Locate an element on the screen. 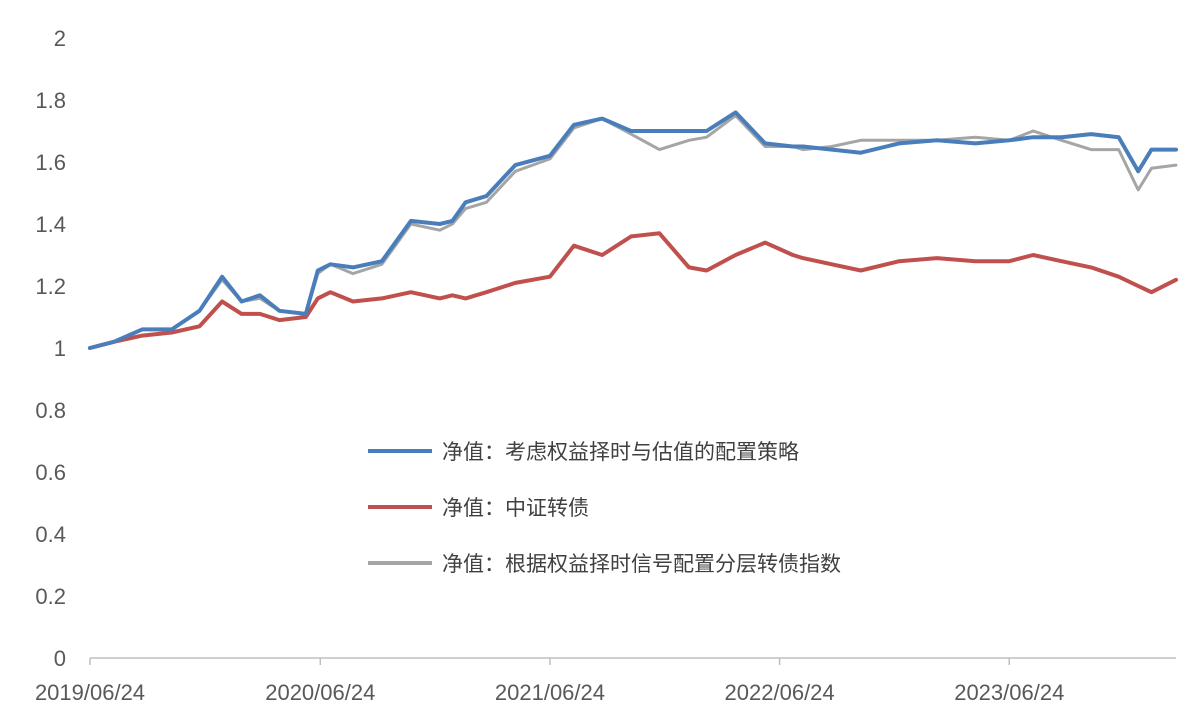 The height and width of the screenshot is (720, 1194). legend-item-1: 净值：考虑权益择时与估值的配置策略 is located at coordinates (583, 452).